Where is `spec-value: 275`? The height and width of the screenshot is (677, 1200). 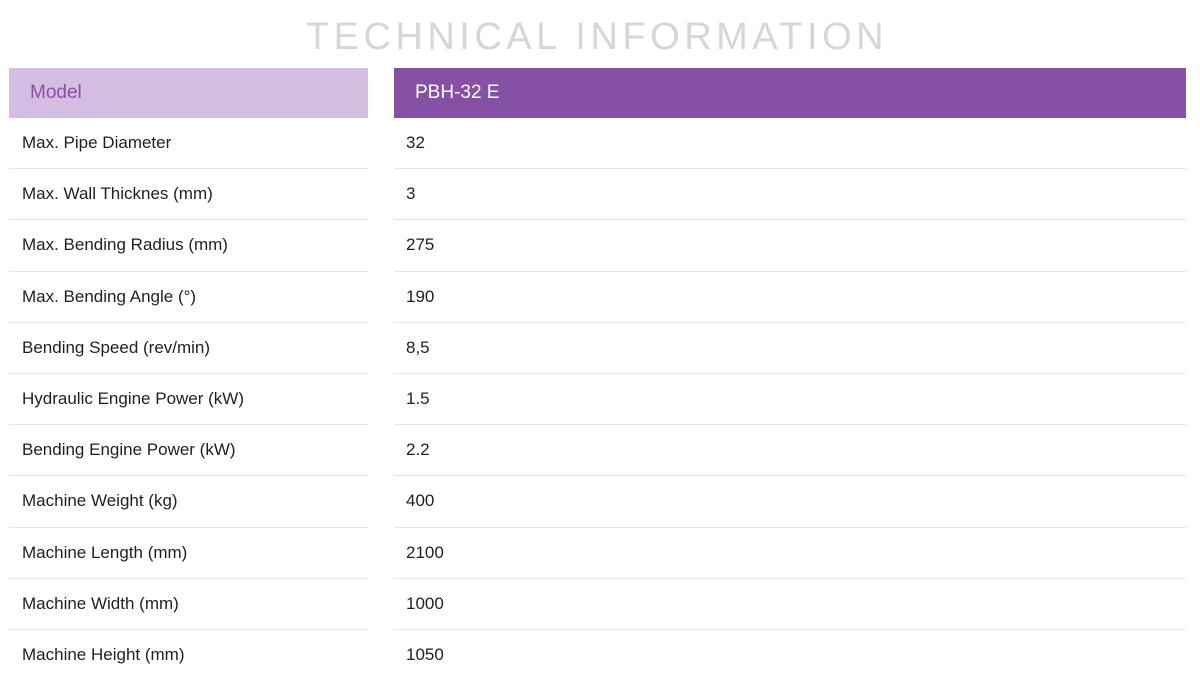
spec-value: 275 is located at coordinates (420, 245).